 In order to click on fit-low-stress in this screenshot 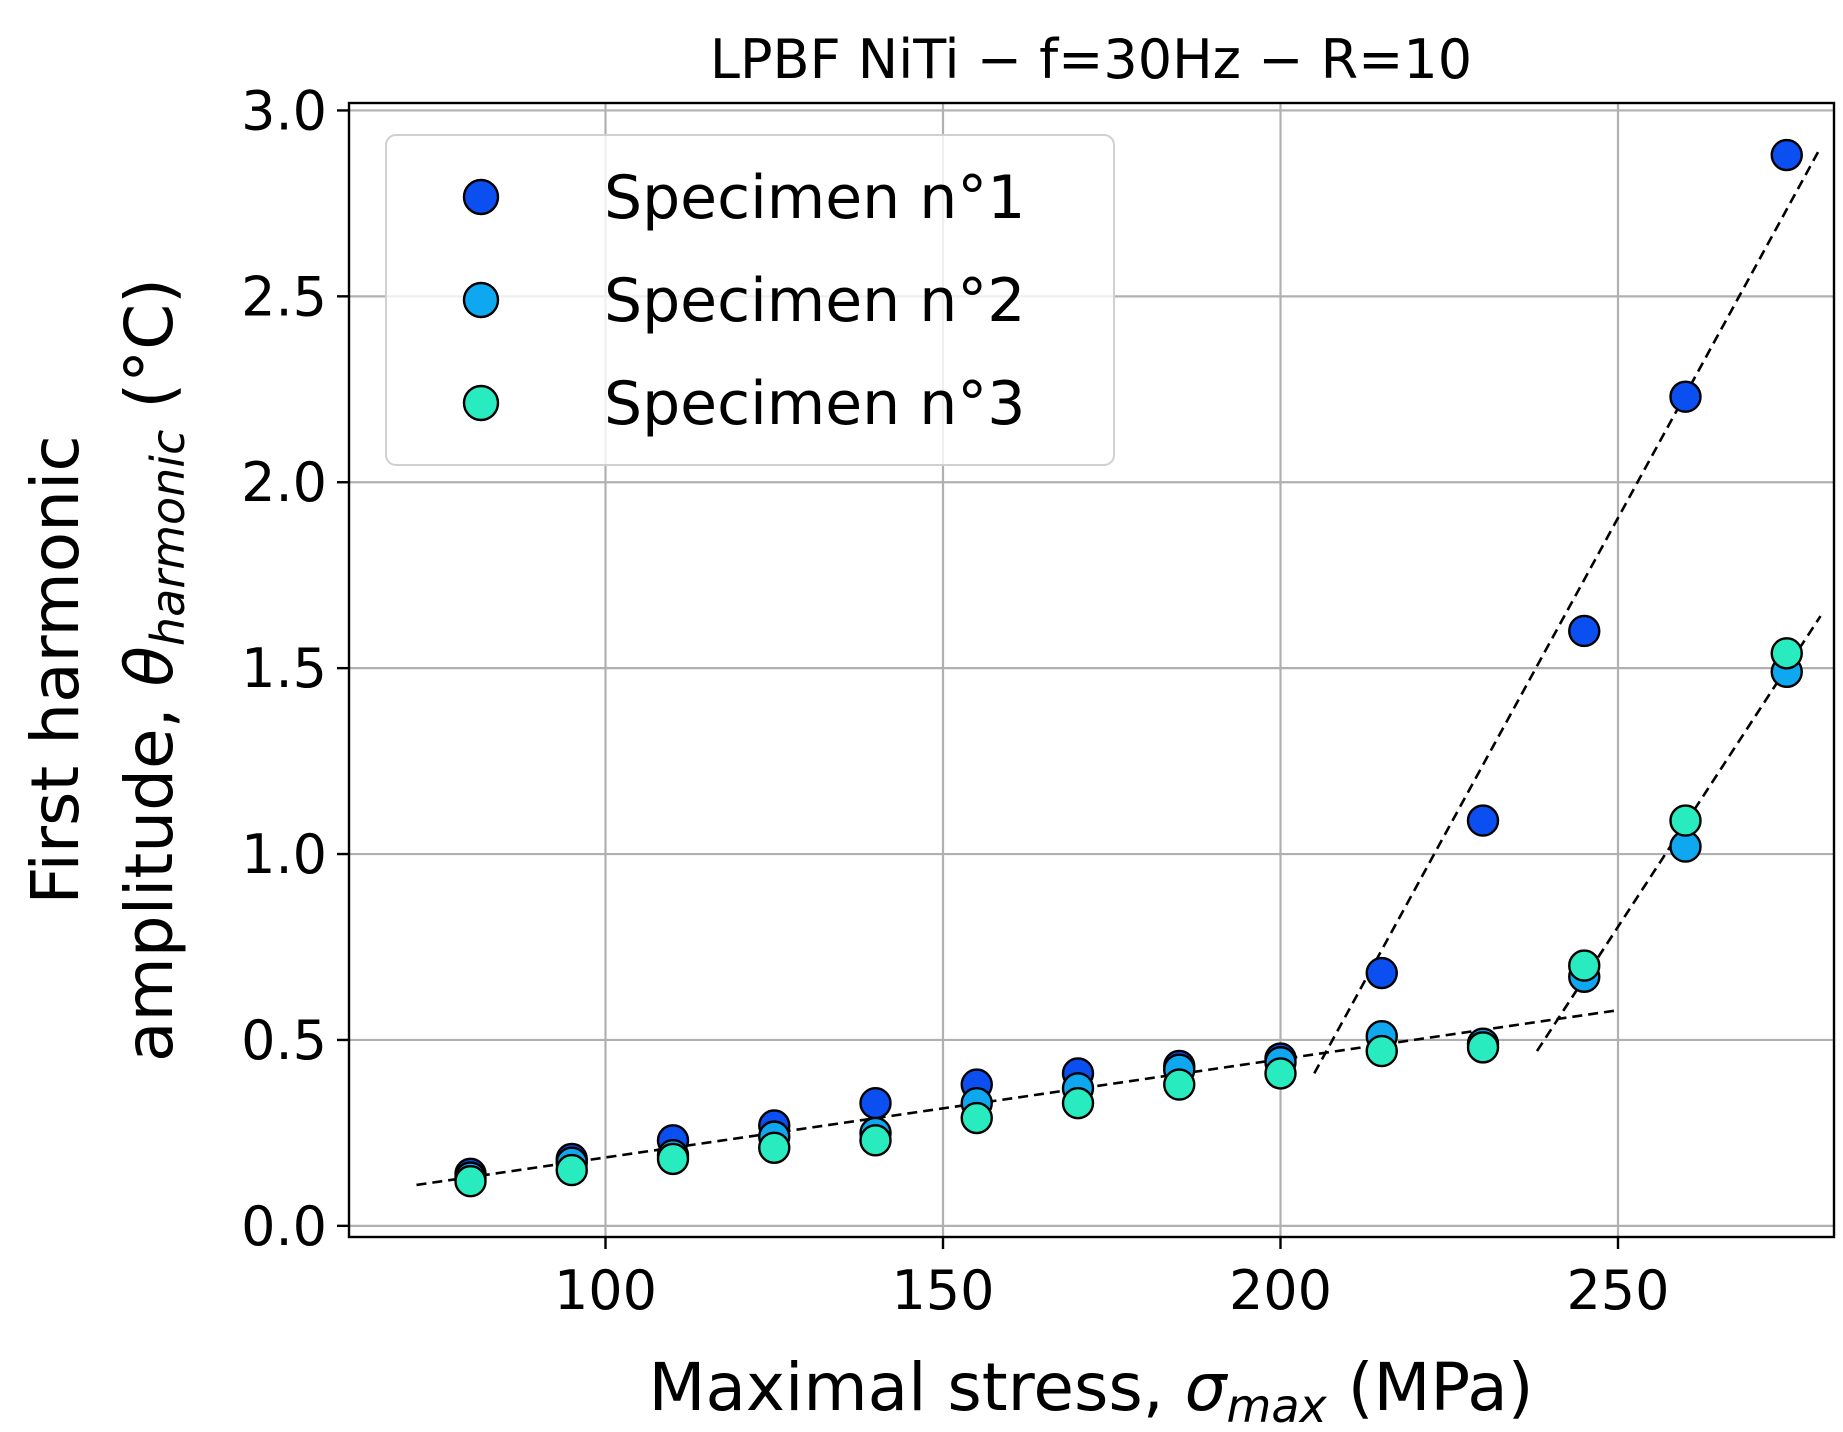, I will do `click(1017, 1097)`.